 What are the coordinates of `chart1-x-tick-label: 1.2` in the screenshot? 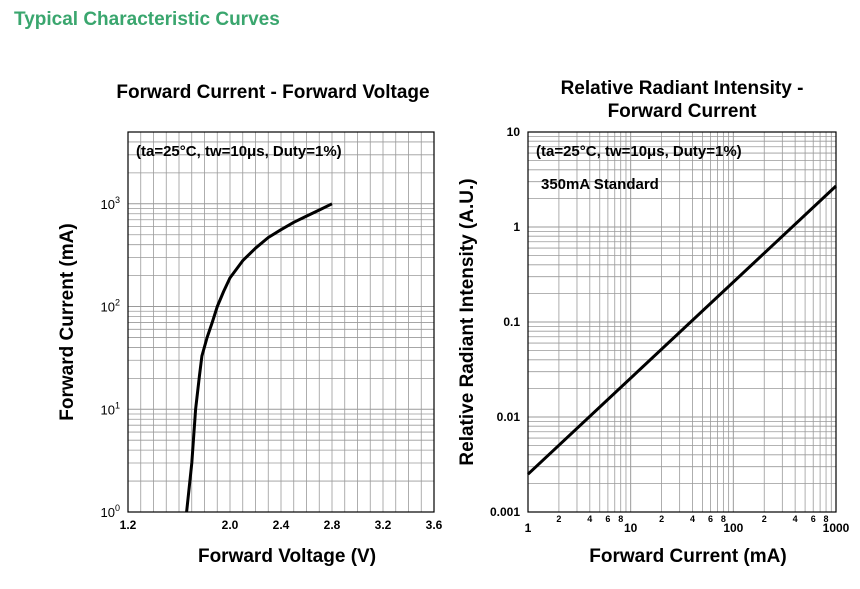 It's located at (128, 525).